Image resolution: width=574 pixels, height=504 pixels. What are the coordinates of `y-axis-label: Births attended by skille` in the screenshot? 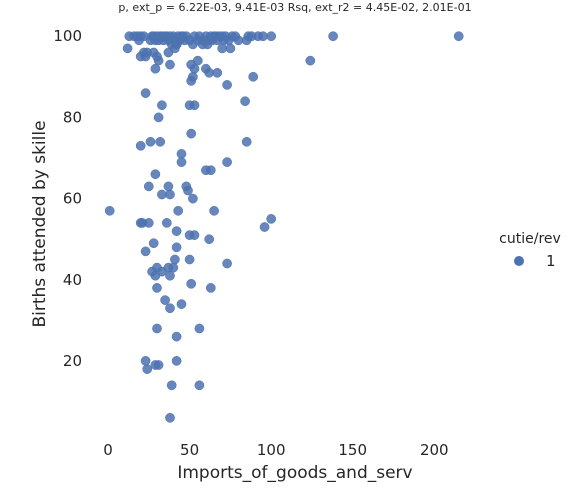 It's located at (40, 223).